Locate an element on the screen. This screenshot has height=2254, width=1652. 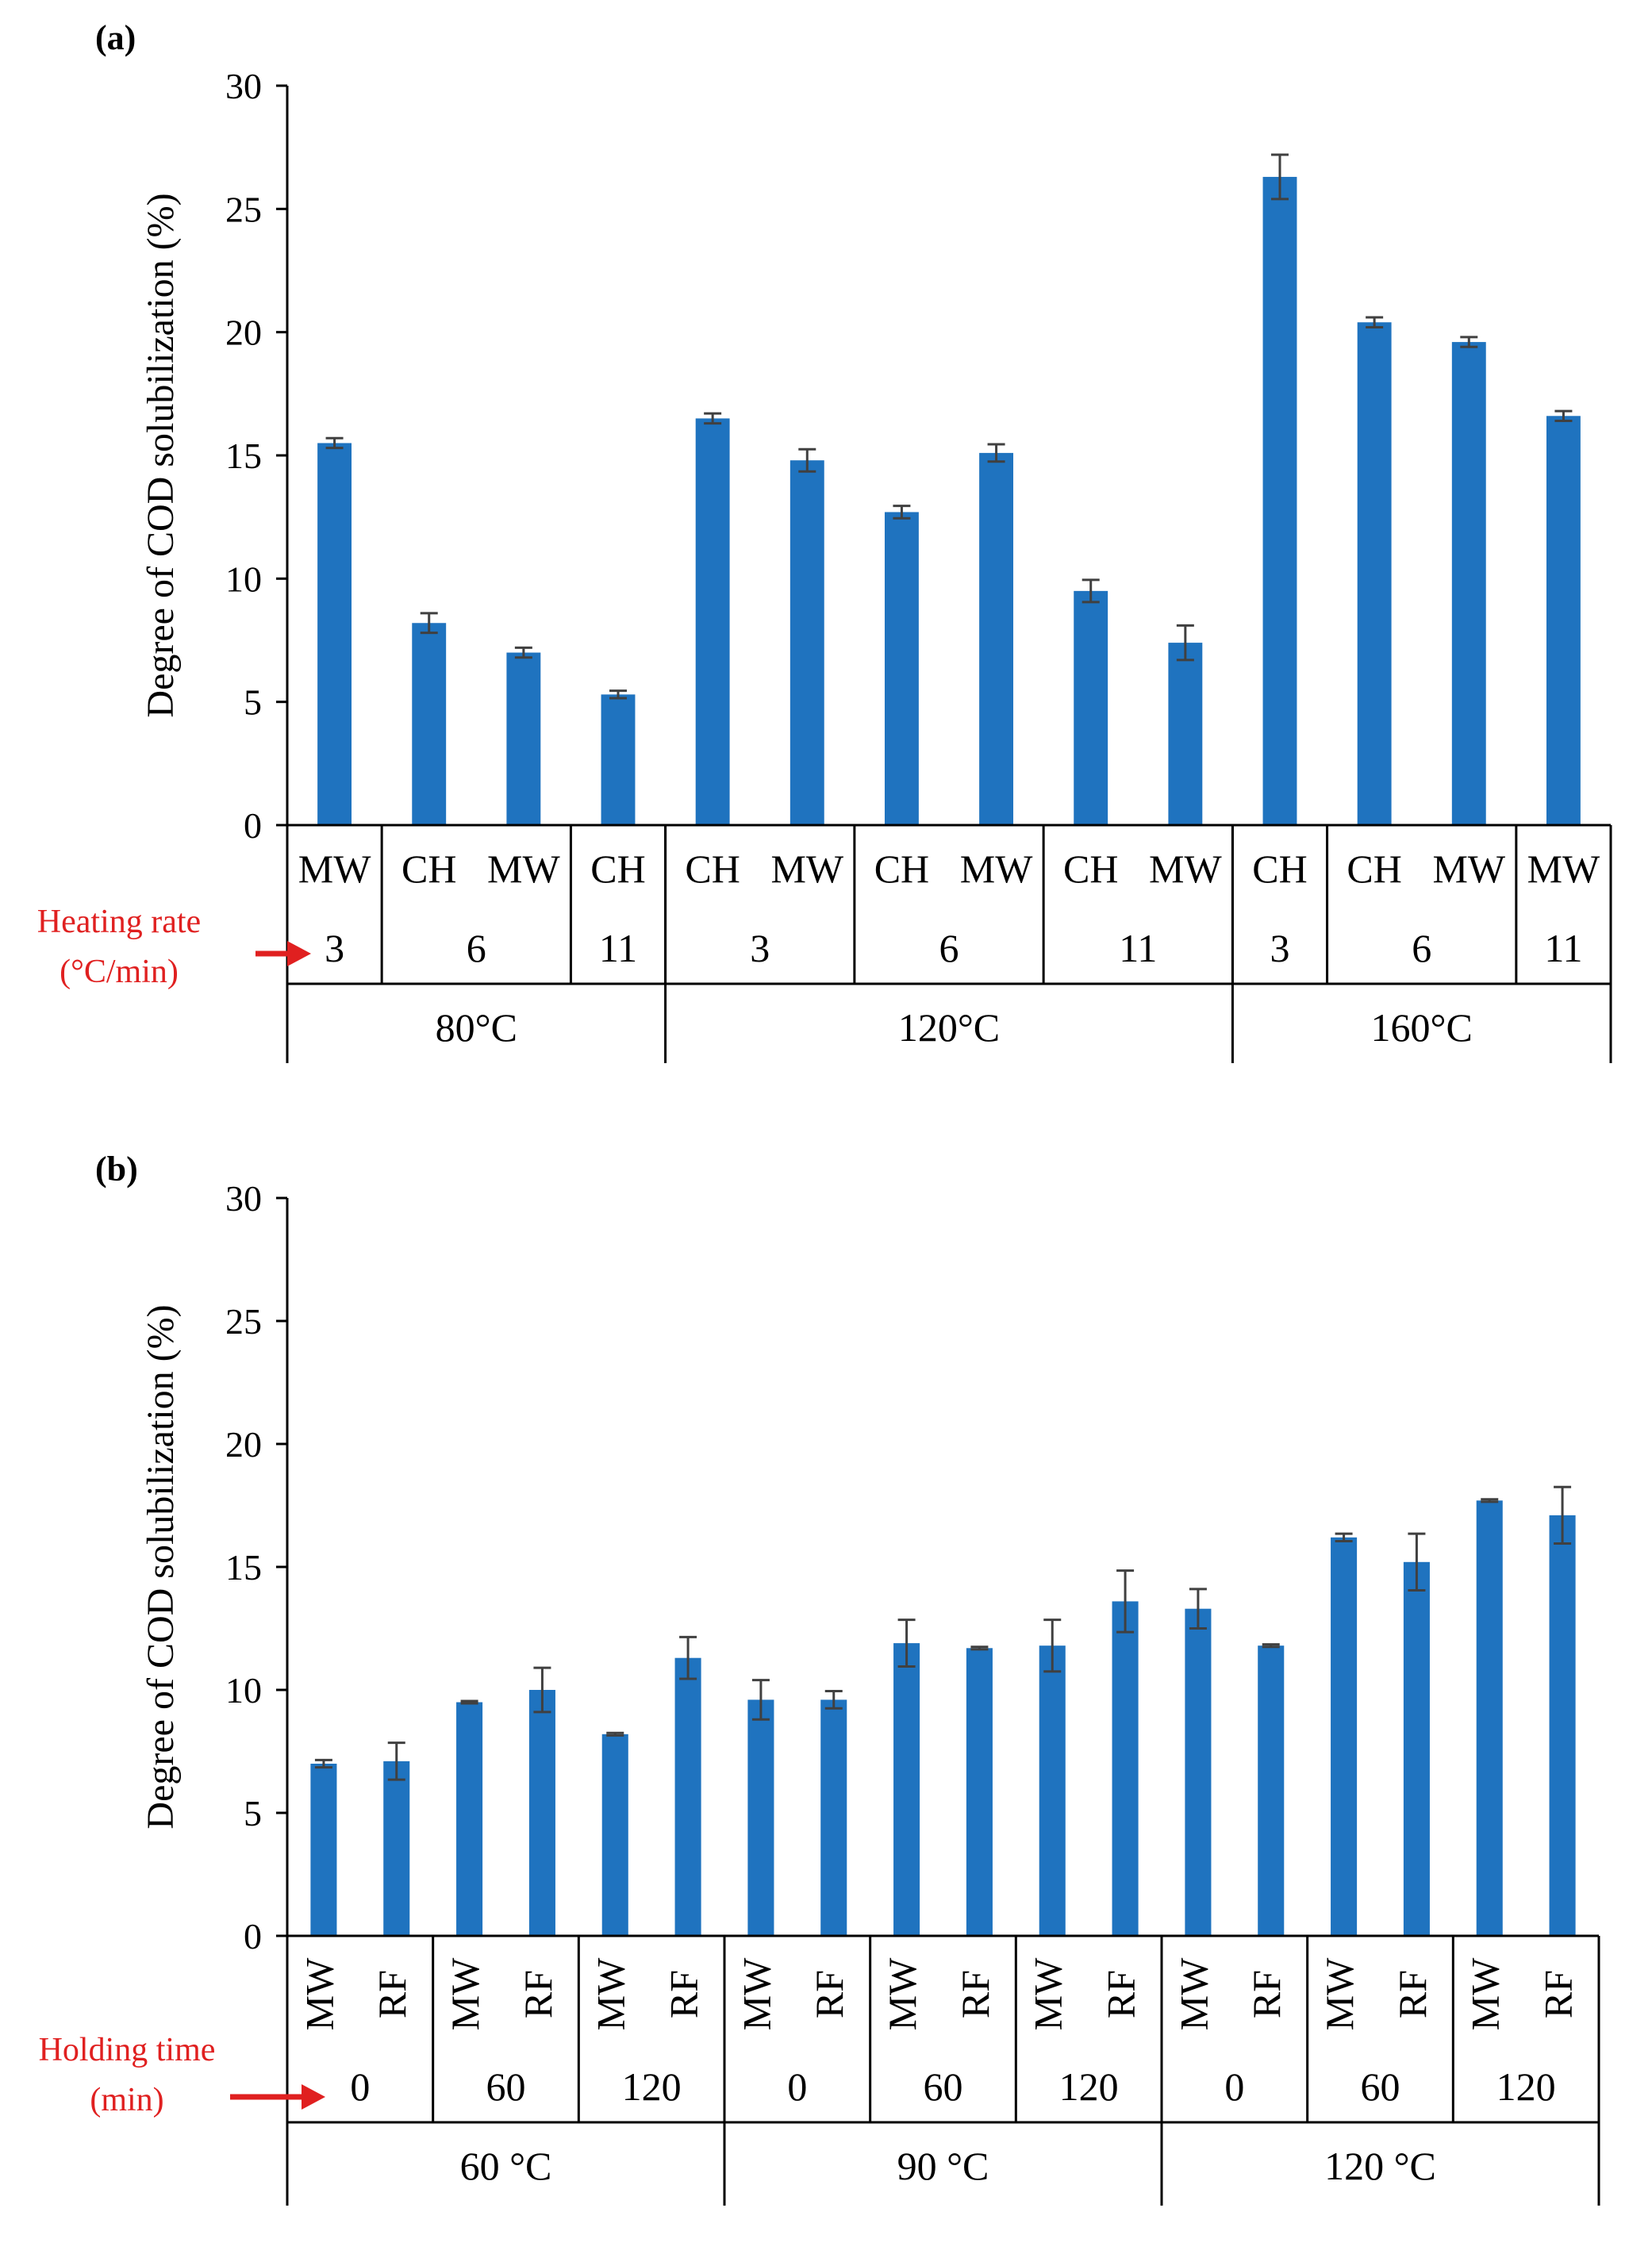
y-tick-label: 5 is located at coordinates (253, 702).